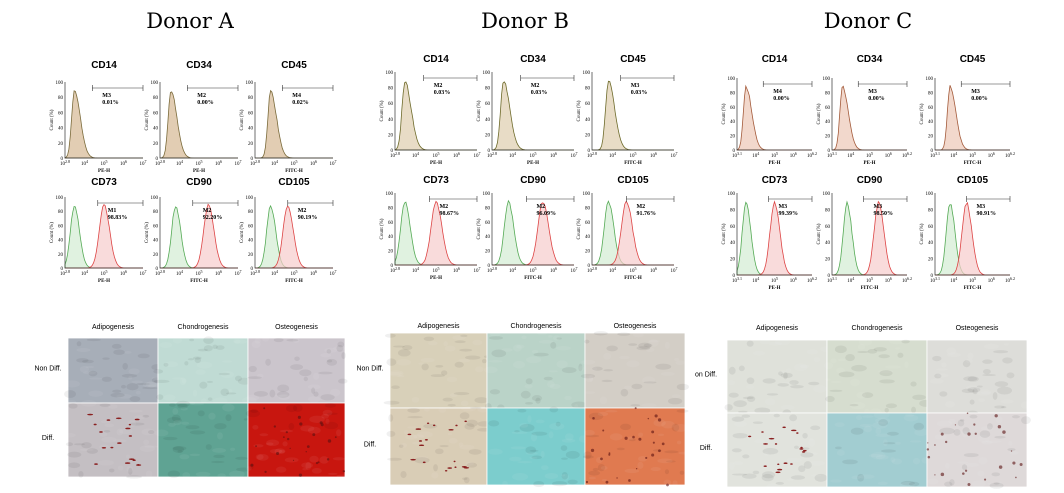 The image size is (1064, 493). Describe the element at coordinates (251, 129) in the screenshot. I see `y-tick-label: 40` at that location.